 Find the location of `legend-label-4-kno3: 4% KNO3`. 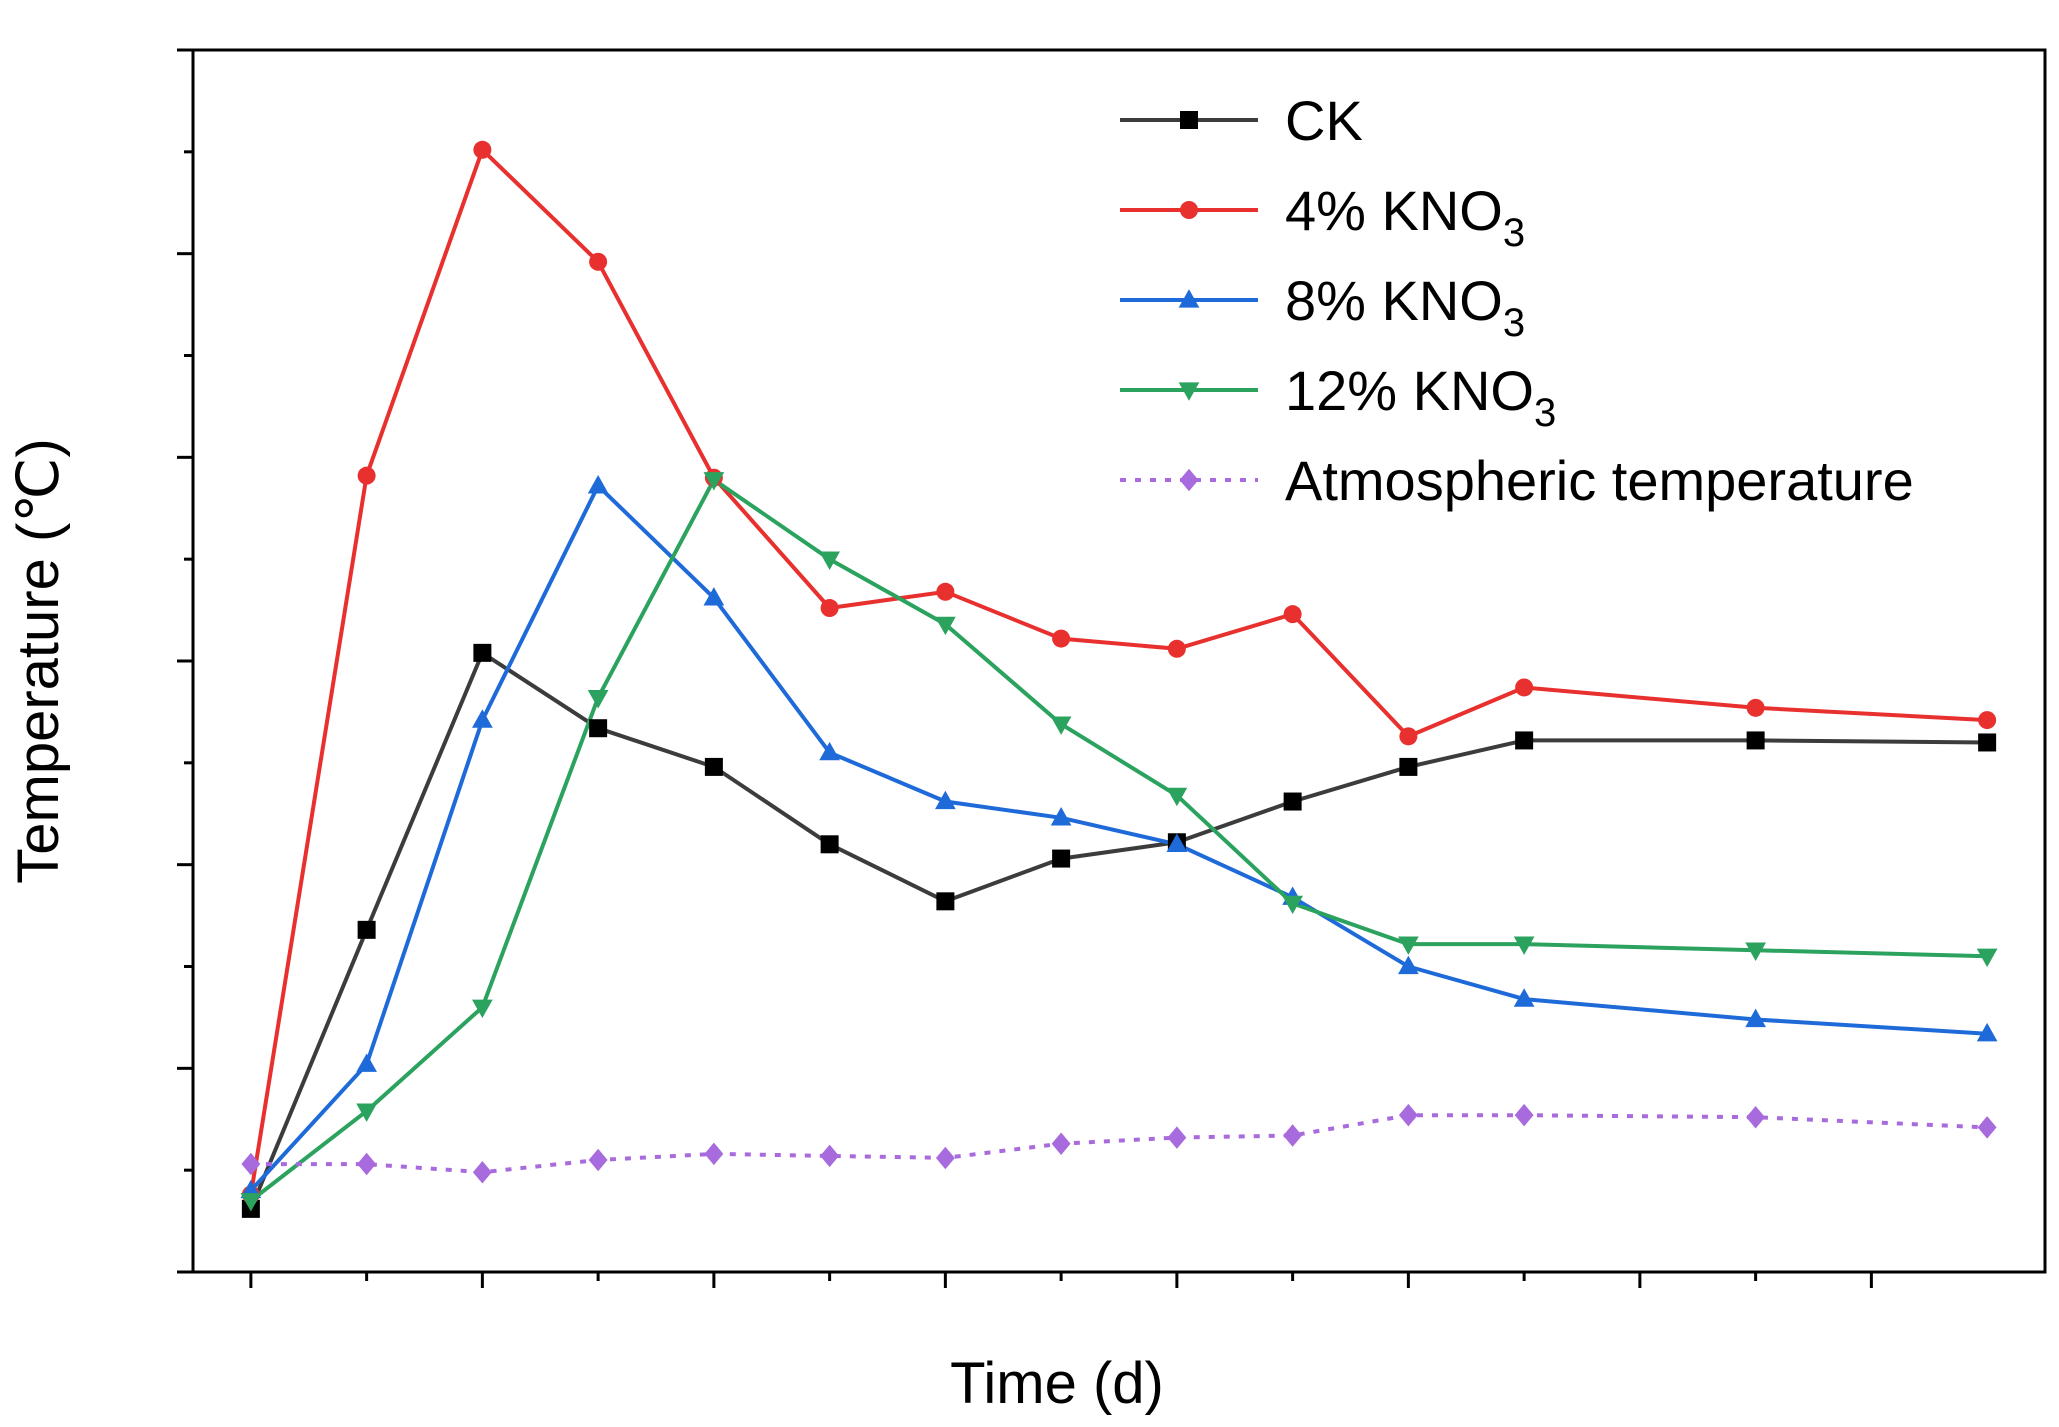

legend-label-4-kno3: 4% KNO3 is located at coordinates (1405, 217).